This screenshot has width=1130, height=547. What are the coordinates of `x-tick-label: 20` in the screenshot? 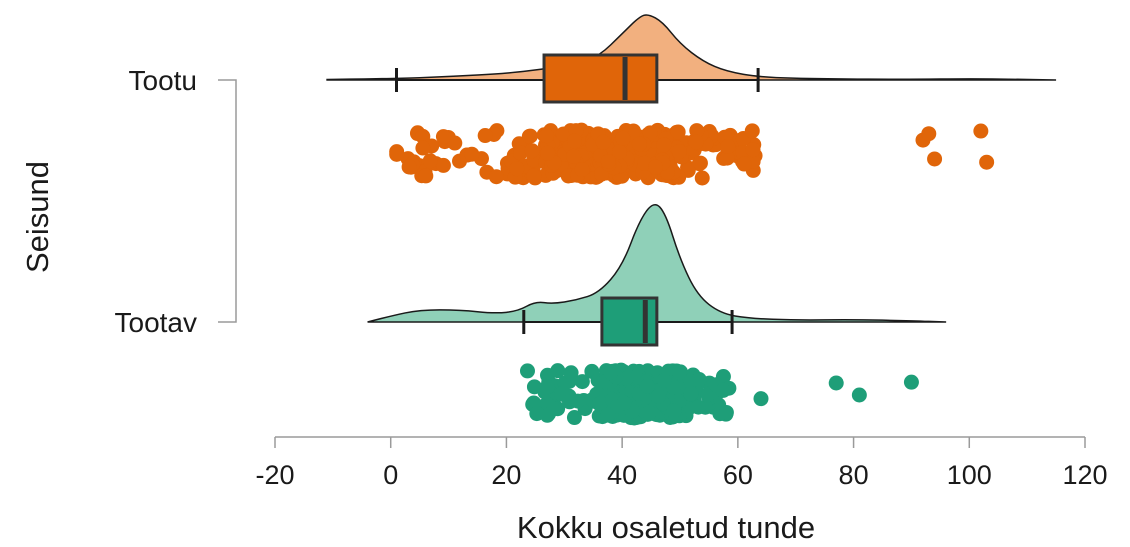 It's located at (506, 475).